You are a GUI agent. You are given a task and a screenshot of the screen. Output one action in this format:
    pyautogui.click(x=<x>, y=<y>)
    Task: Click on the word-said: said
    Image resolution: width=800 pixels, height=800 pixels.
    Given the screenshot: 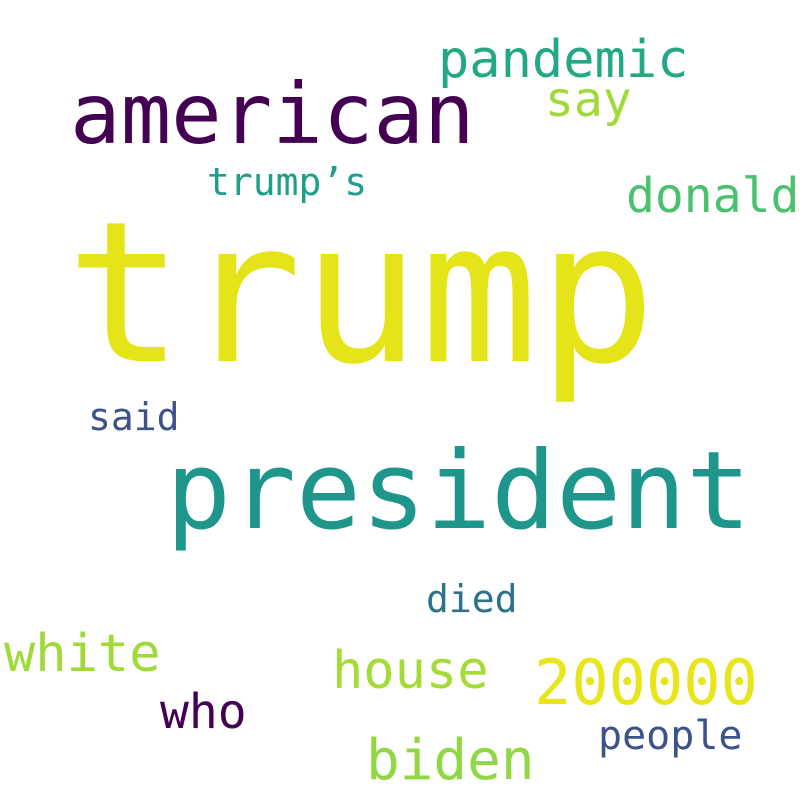 What is the action you would take?
    pyautogui.click(x=134, y=417)
    